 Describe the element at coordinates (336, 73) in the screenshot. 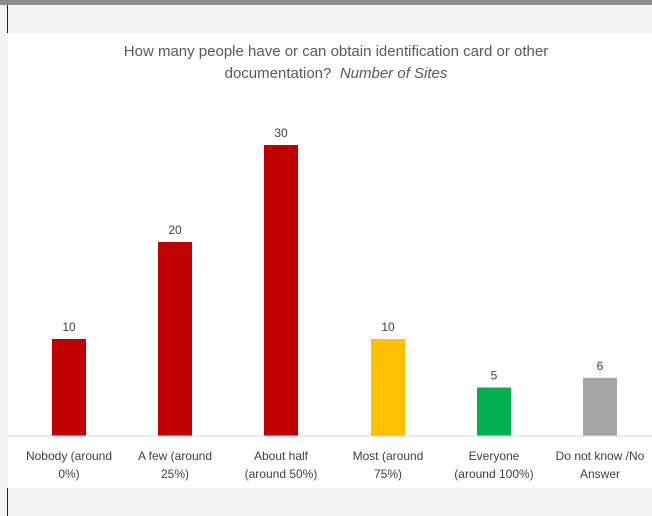

I see `chart-title-line-2: documentation? Number of Sites` at that location.